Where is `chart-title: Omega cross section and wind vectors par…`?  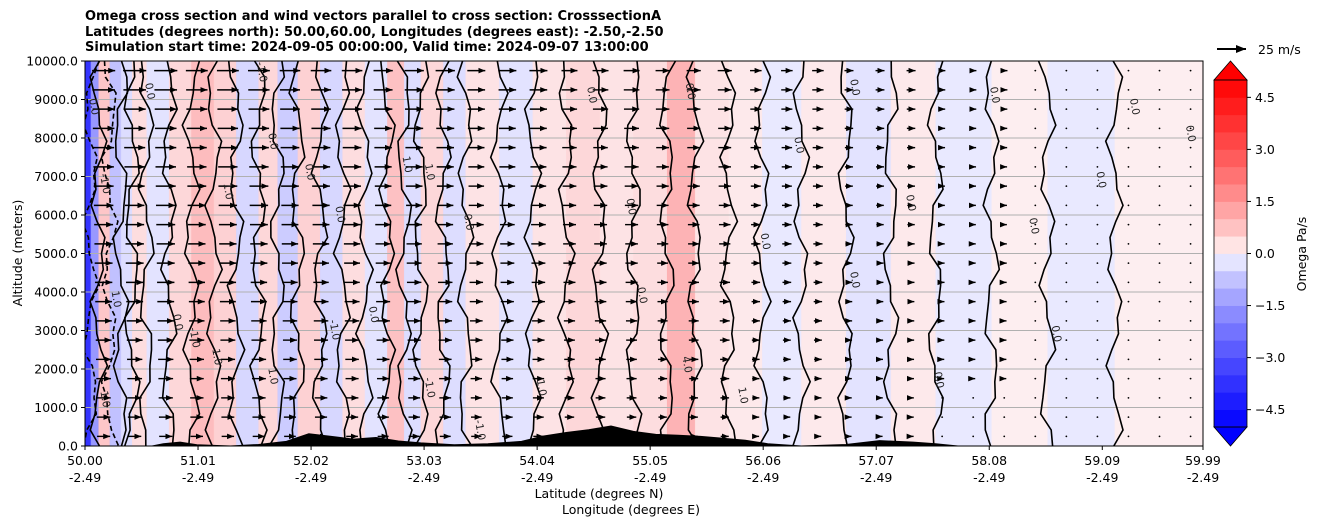 chart-title: Omega cross section and wind vectors par… is located at coordinates (374, 32).